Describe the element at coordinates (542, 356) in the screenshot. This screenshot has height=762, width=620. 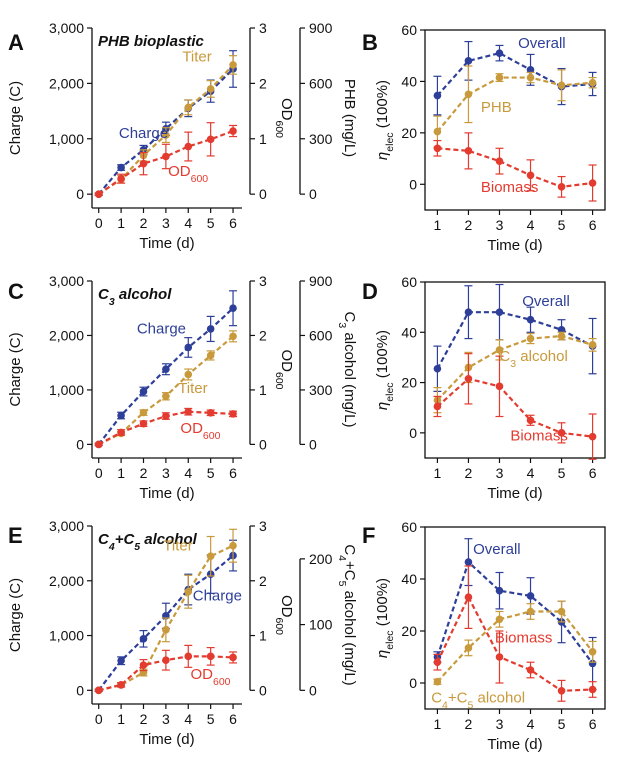
I see `label-text: alcohol` at that location.